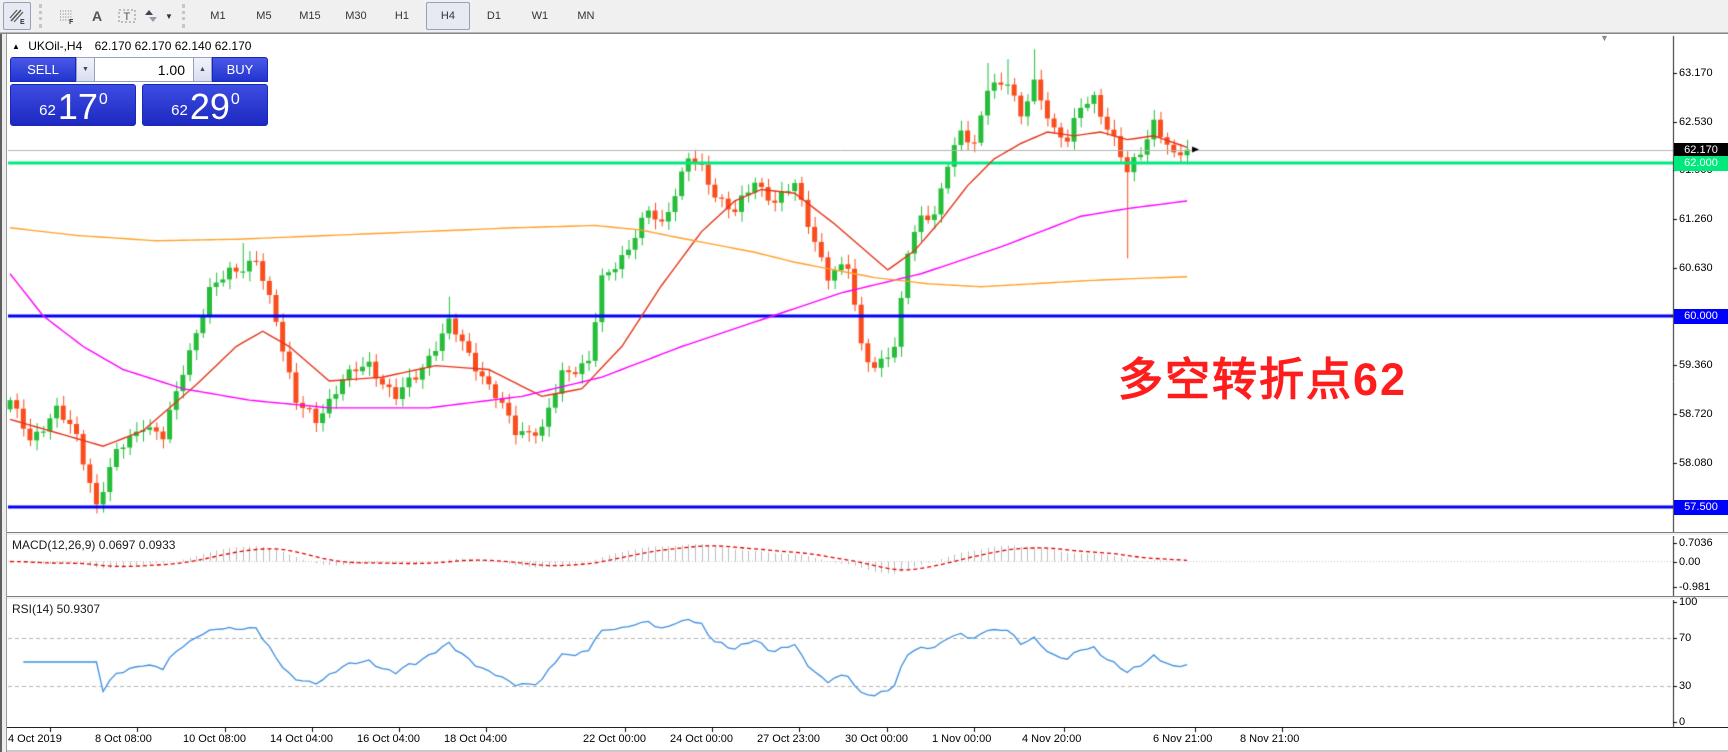 This screenshot has width=1728, height=752. I want to click on buy-quote-button: 62 29 0, so click(205, 105).